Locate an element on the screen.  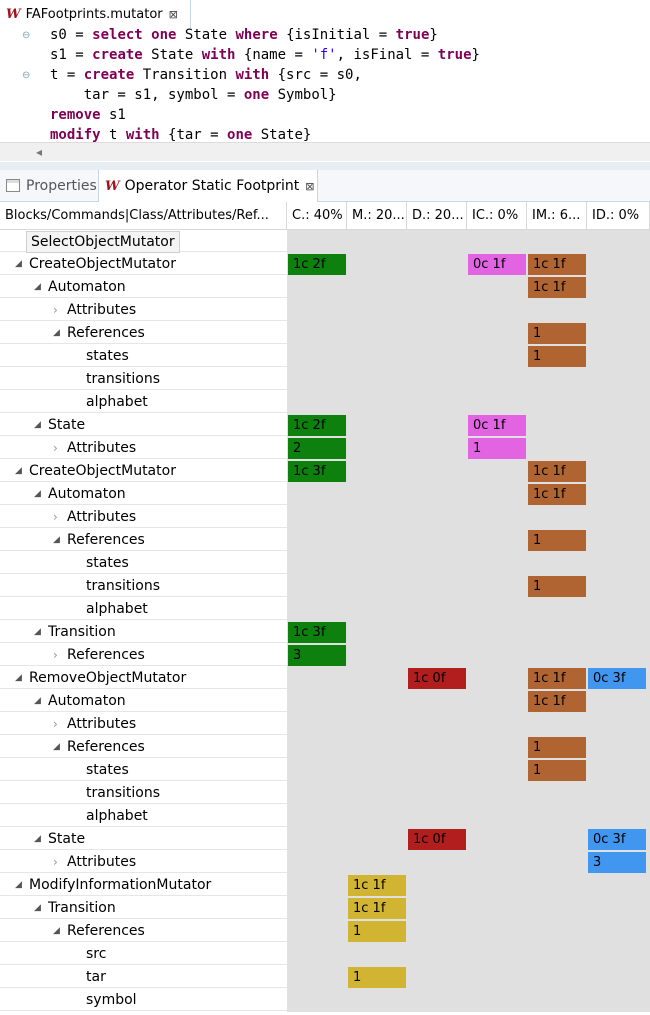
tree-cell: symbol is located at coordinates (143, 1000).